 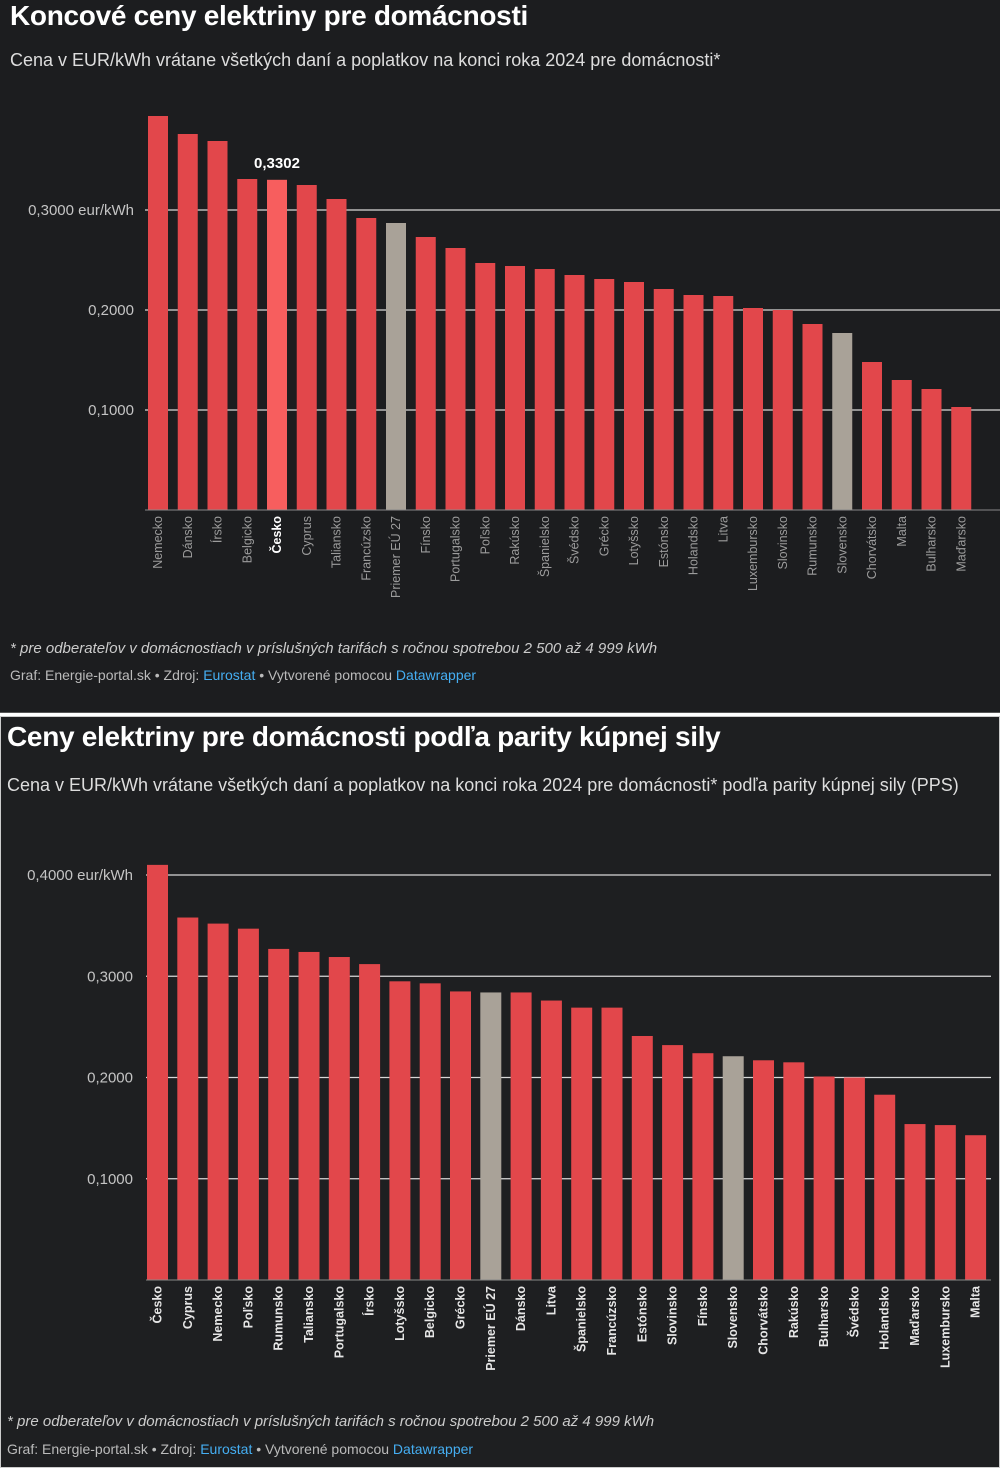 What do you see at coordinates (901, 445) in the screenshot?
I see `bar-Malta` at bounding box center [901, 445].